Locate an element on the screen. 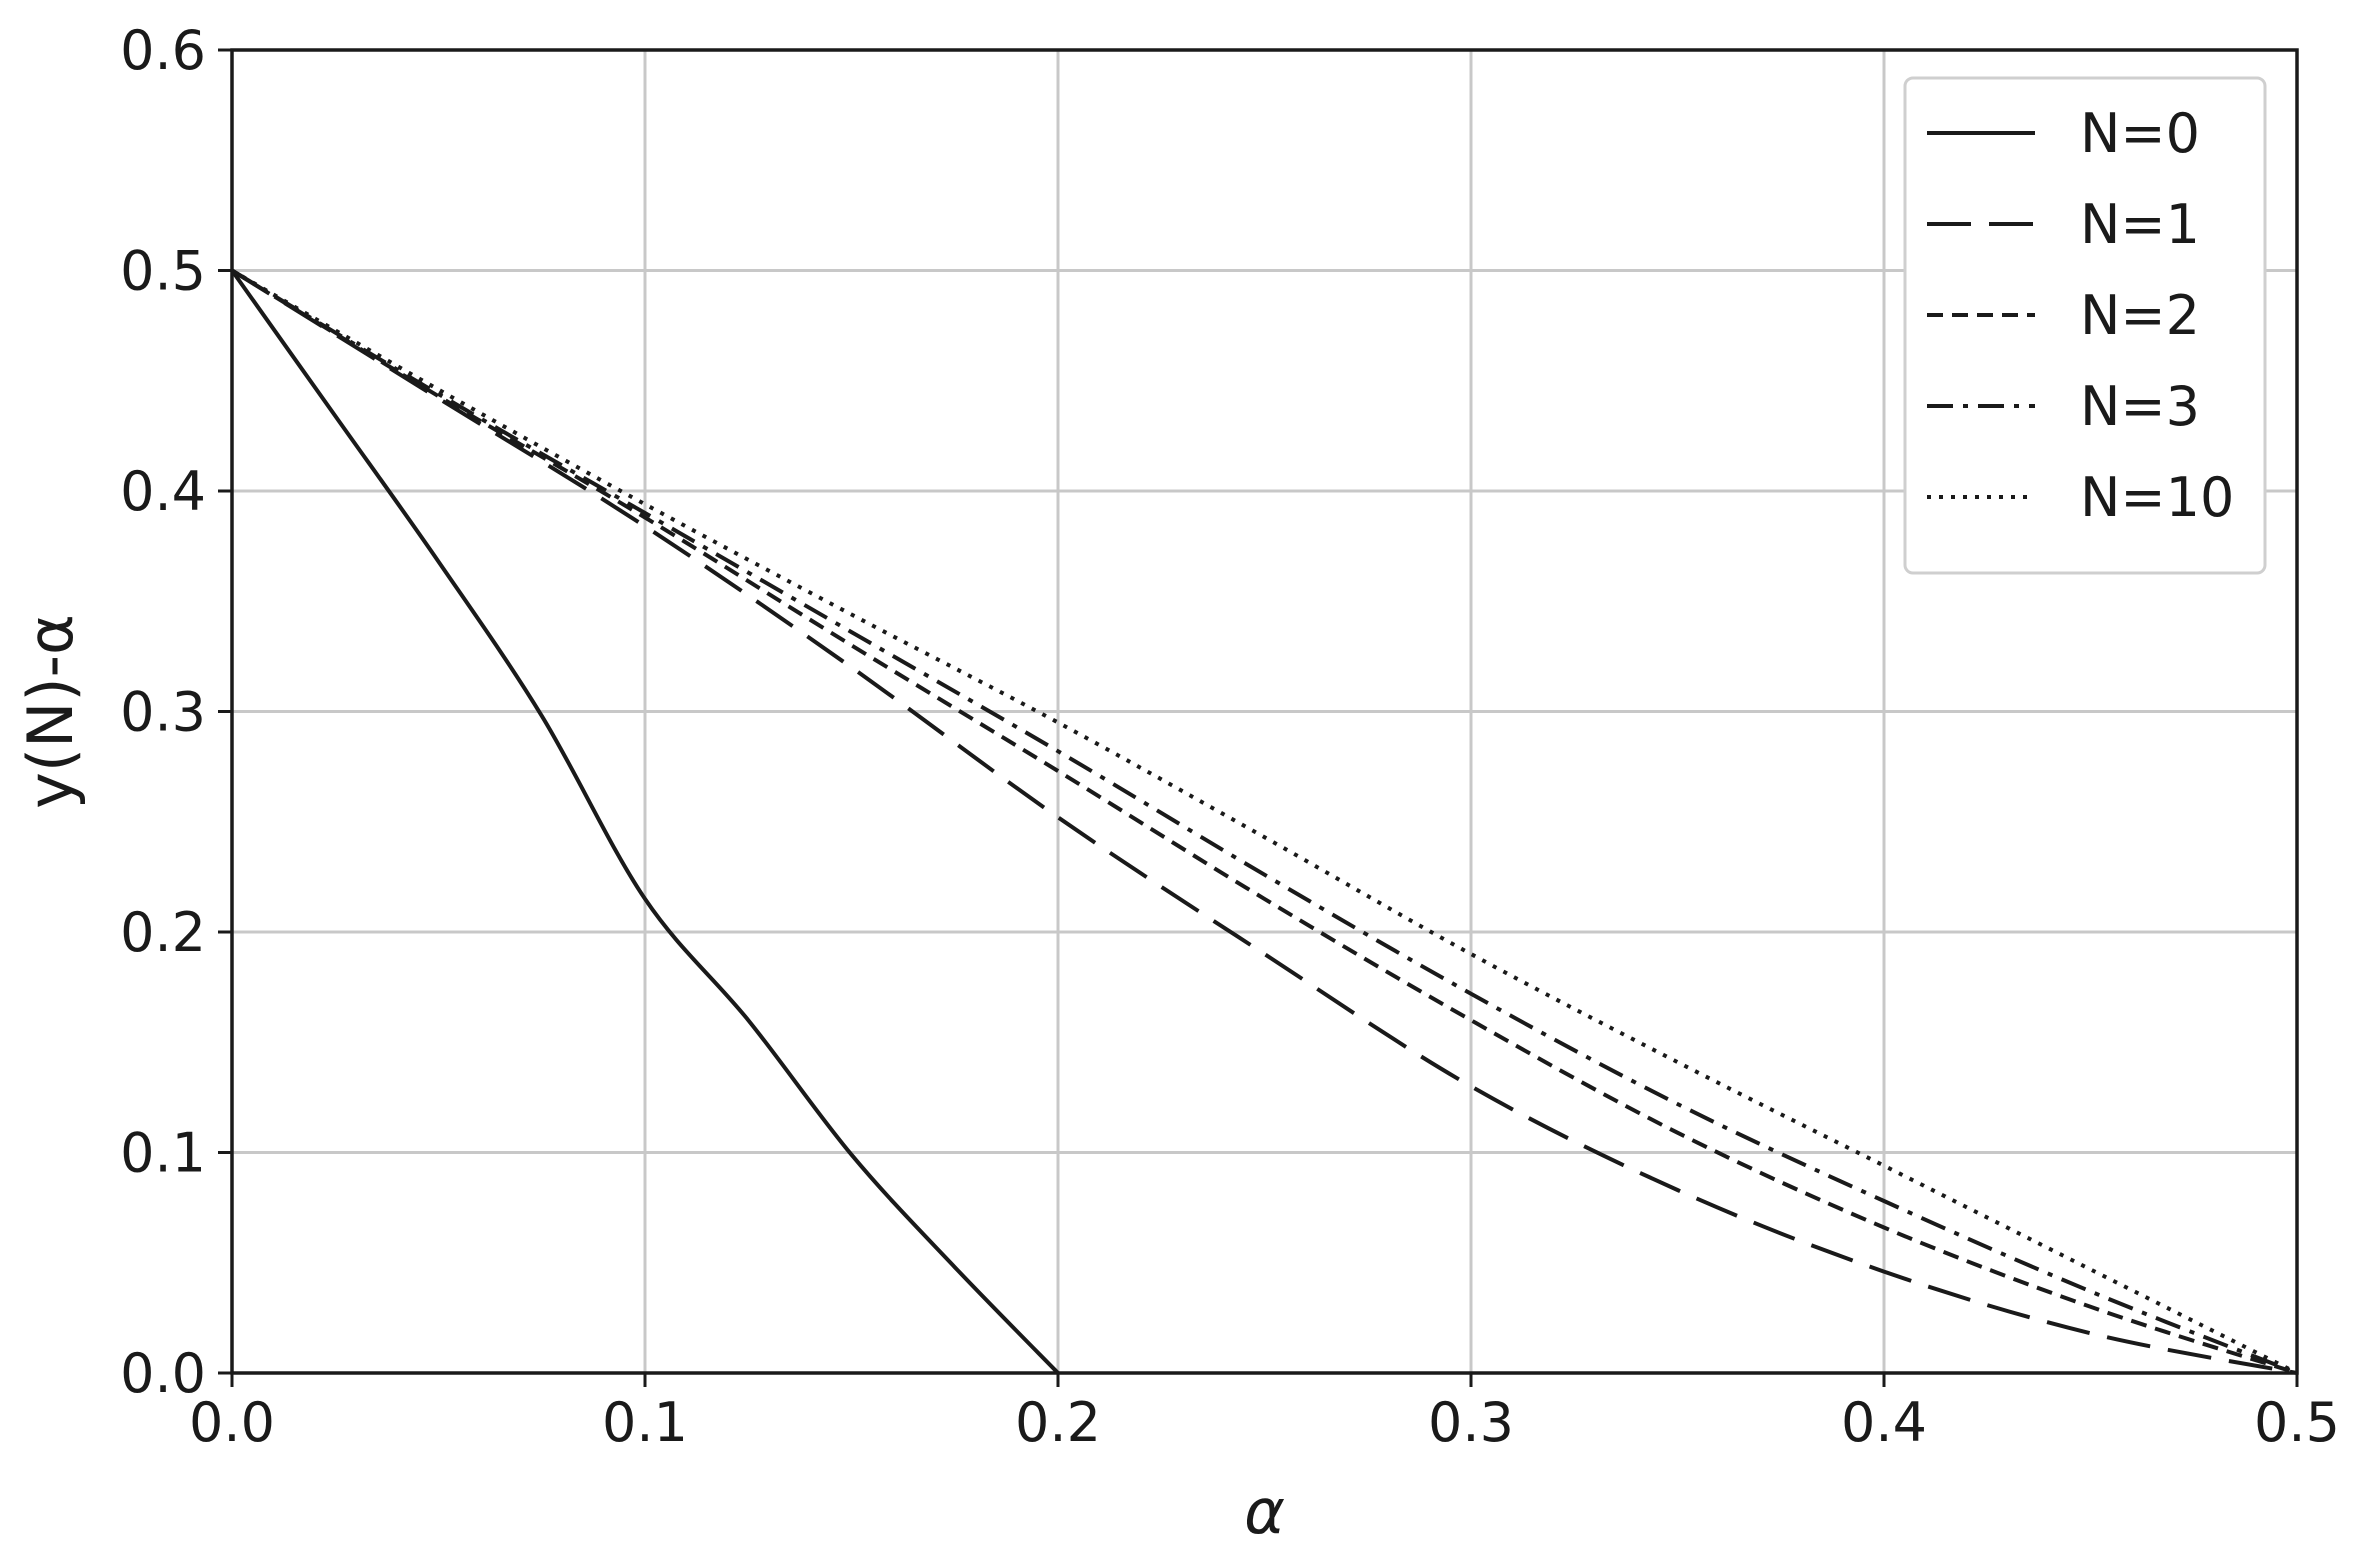 The height and width of the screenshot is (1546, 2357). legend-label: N=3 is located at coordinates (2140, 406).